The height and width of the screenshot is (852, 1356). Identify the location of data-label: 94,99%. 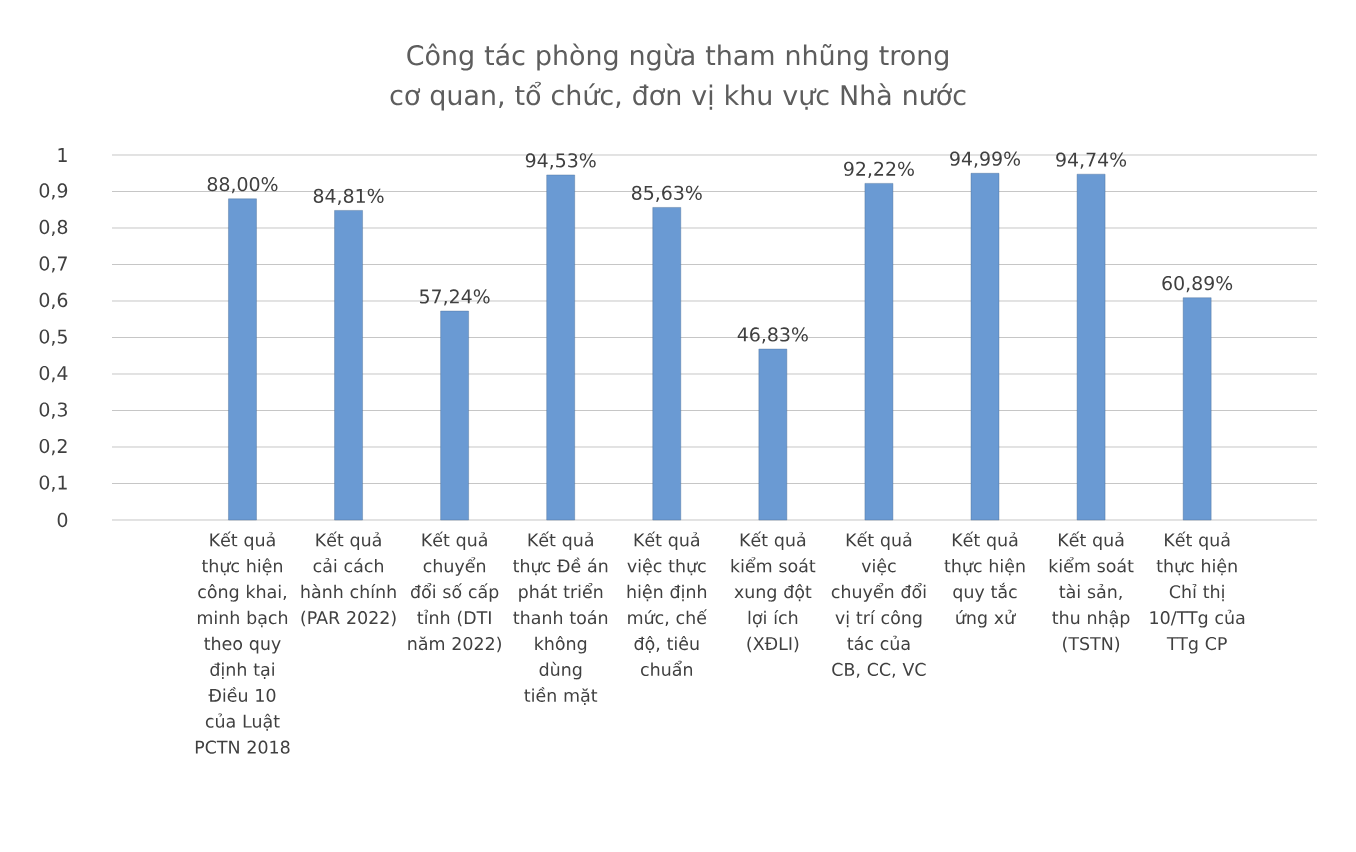
(985, 159).